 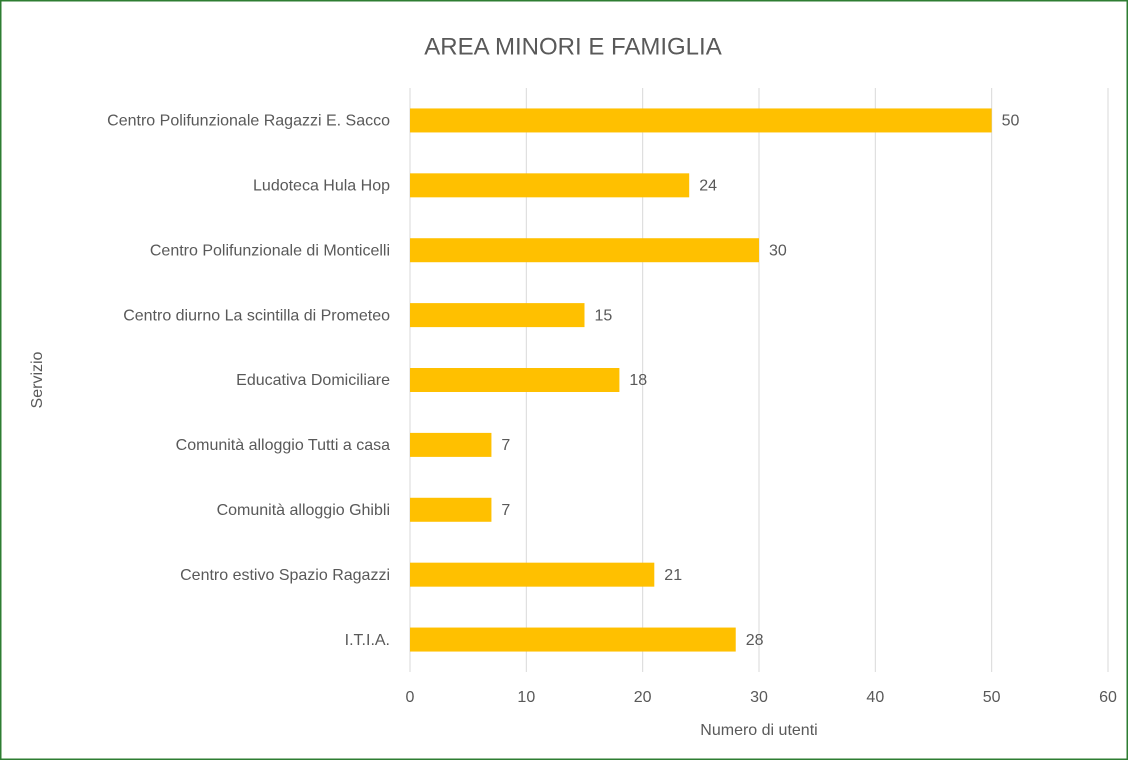 What do you see at coordinates (285, 575) in the screenshot?
I see `y-tick-label: Centro estivo Spazio Ragazzi` at bounding box center [285, 575].